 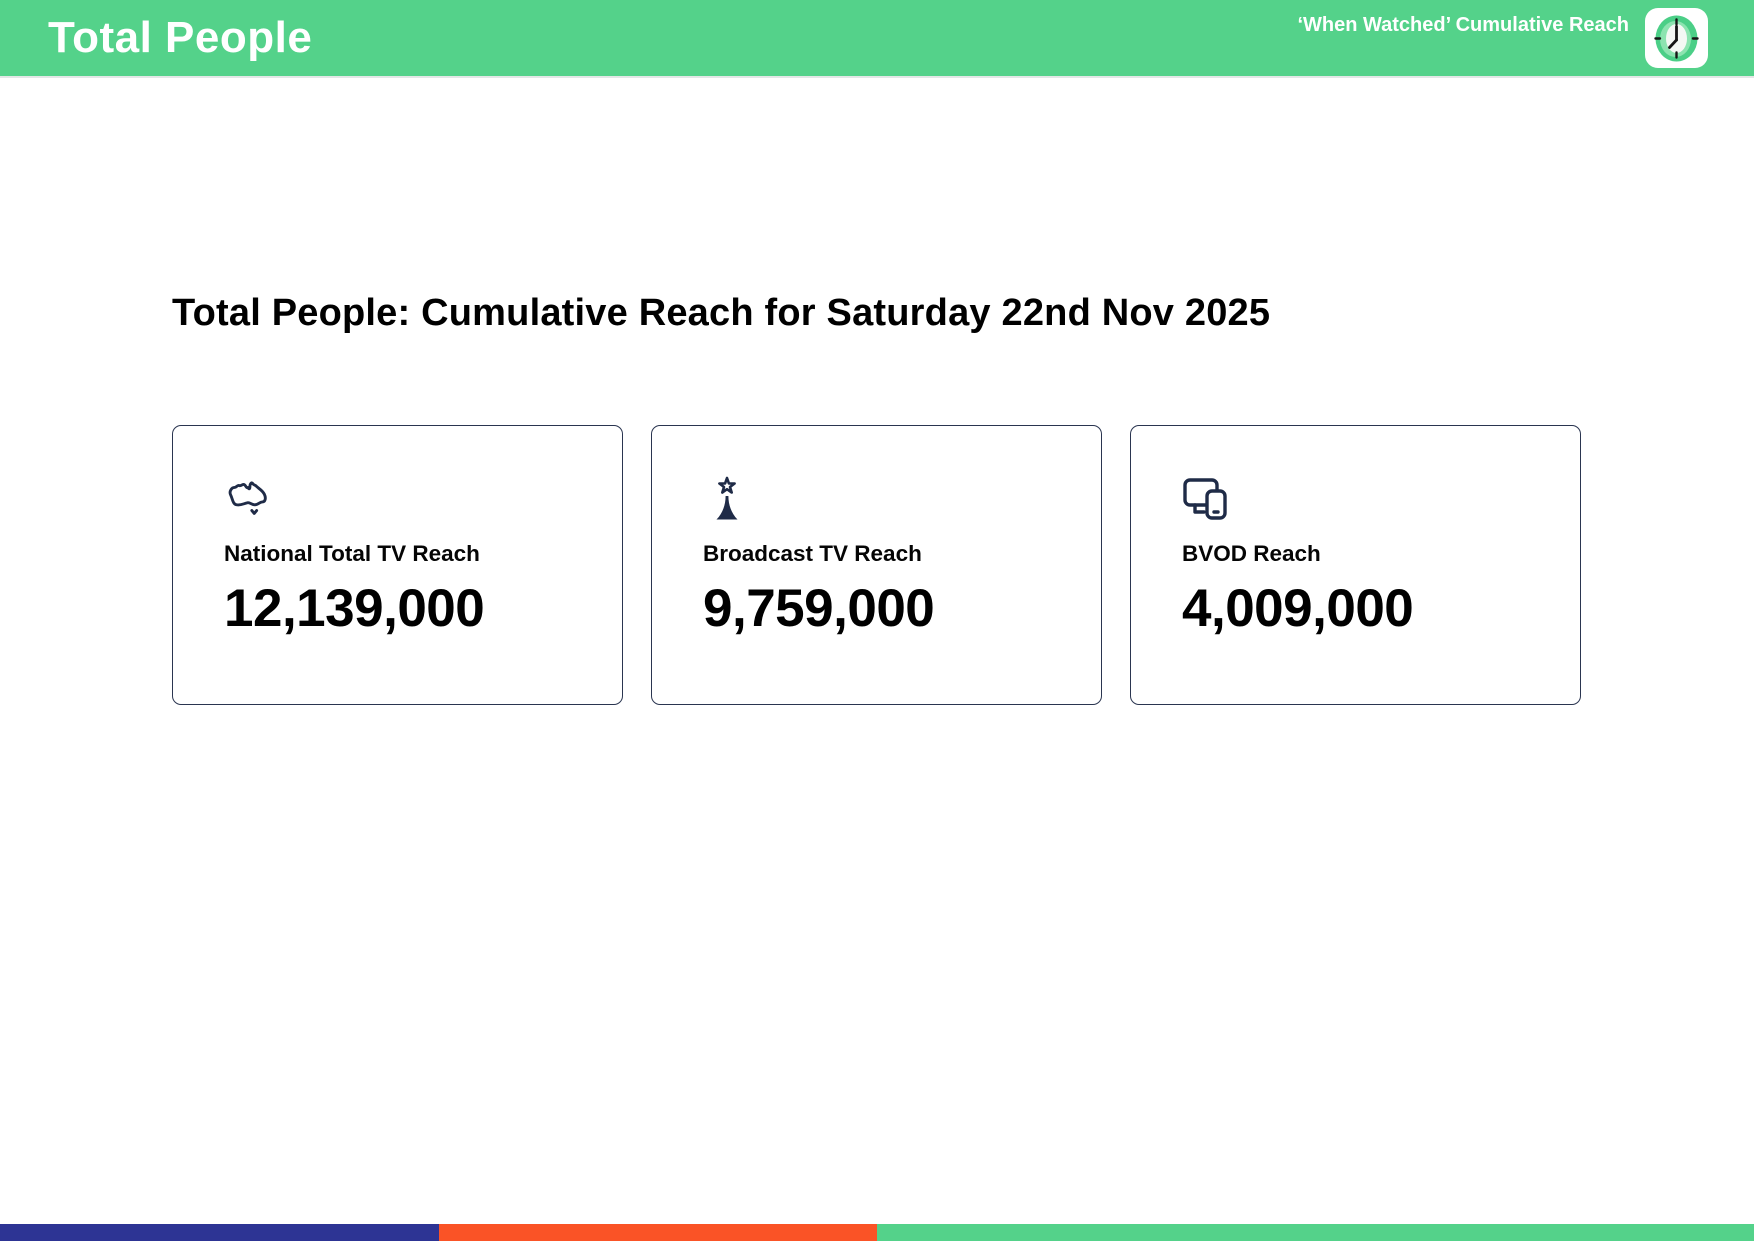 I want to click on header-subtitle: ‘When Watched’ Cumulative Reach, so click(x=1463, y=24).